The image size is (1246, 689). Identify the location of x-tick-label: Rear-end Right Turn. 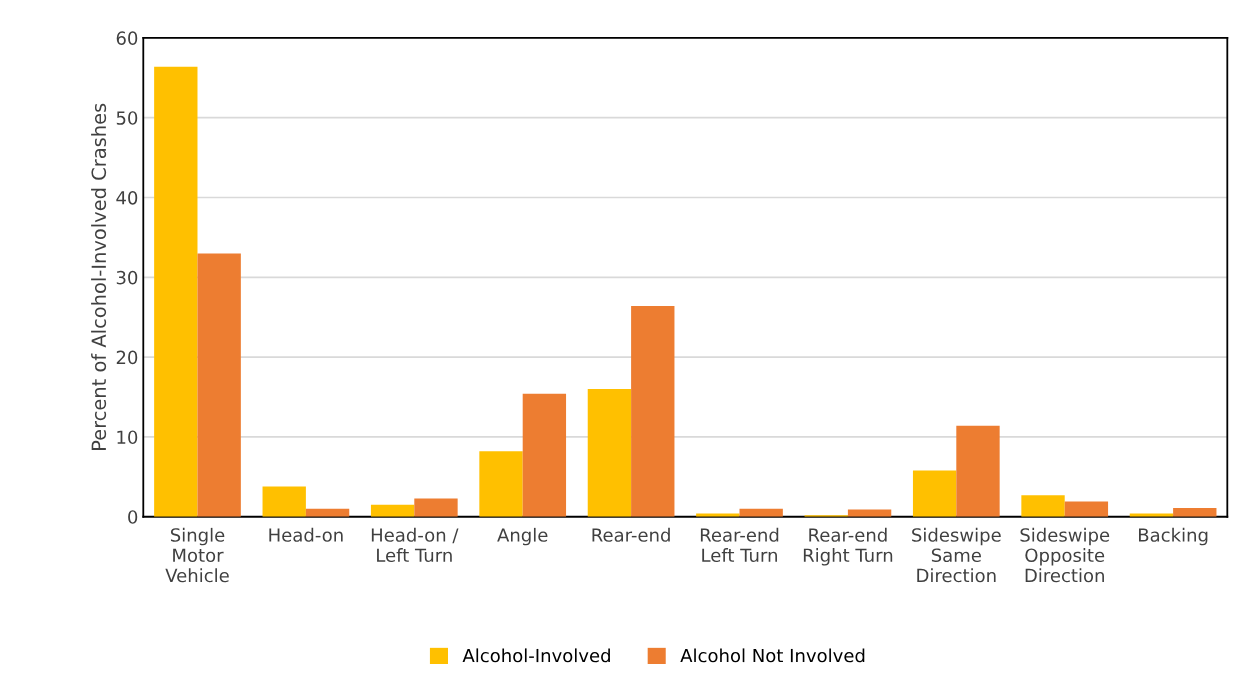
(848, 546).